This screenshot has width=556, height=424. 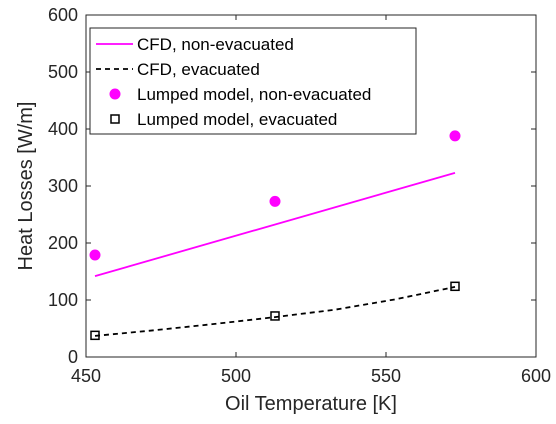 What do you see at coordinates (236, 376) in the screenshot?
I see `x-tick-label: 500` at bounding box center [236, 376].